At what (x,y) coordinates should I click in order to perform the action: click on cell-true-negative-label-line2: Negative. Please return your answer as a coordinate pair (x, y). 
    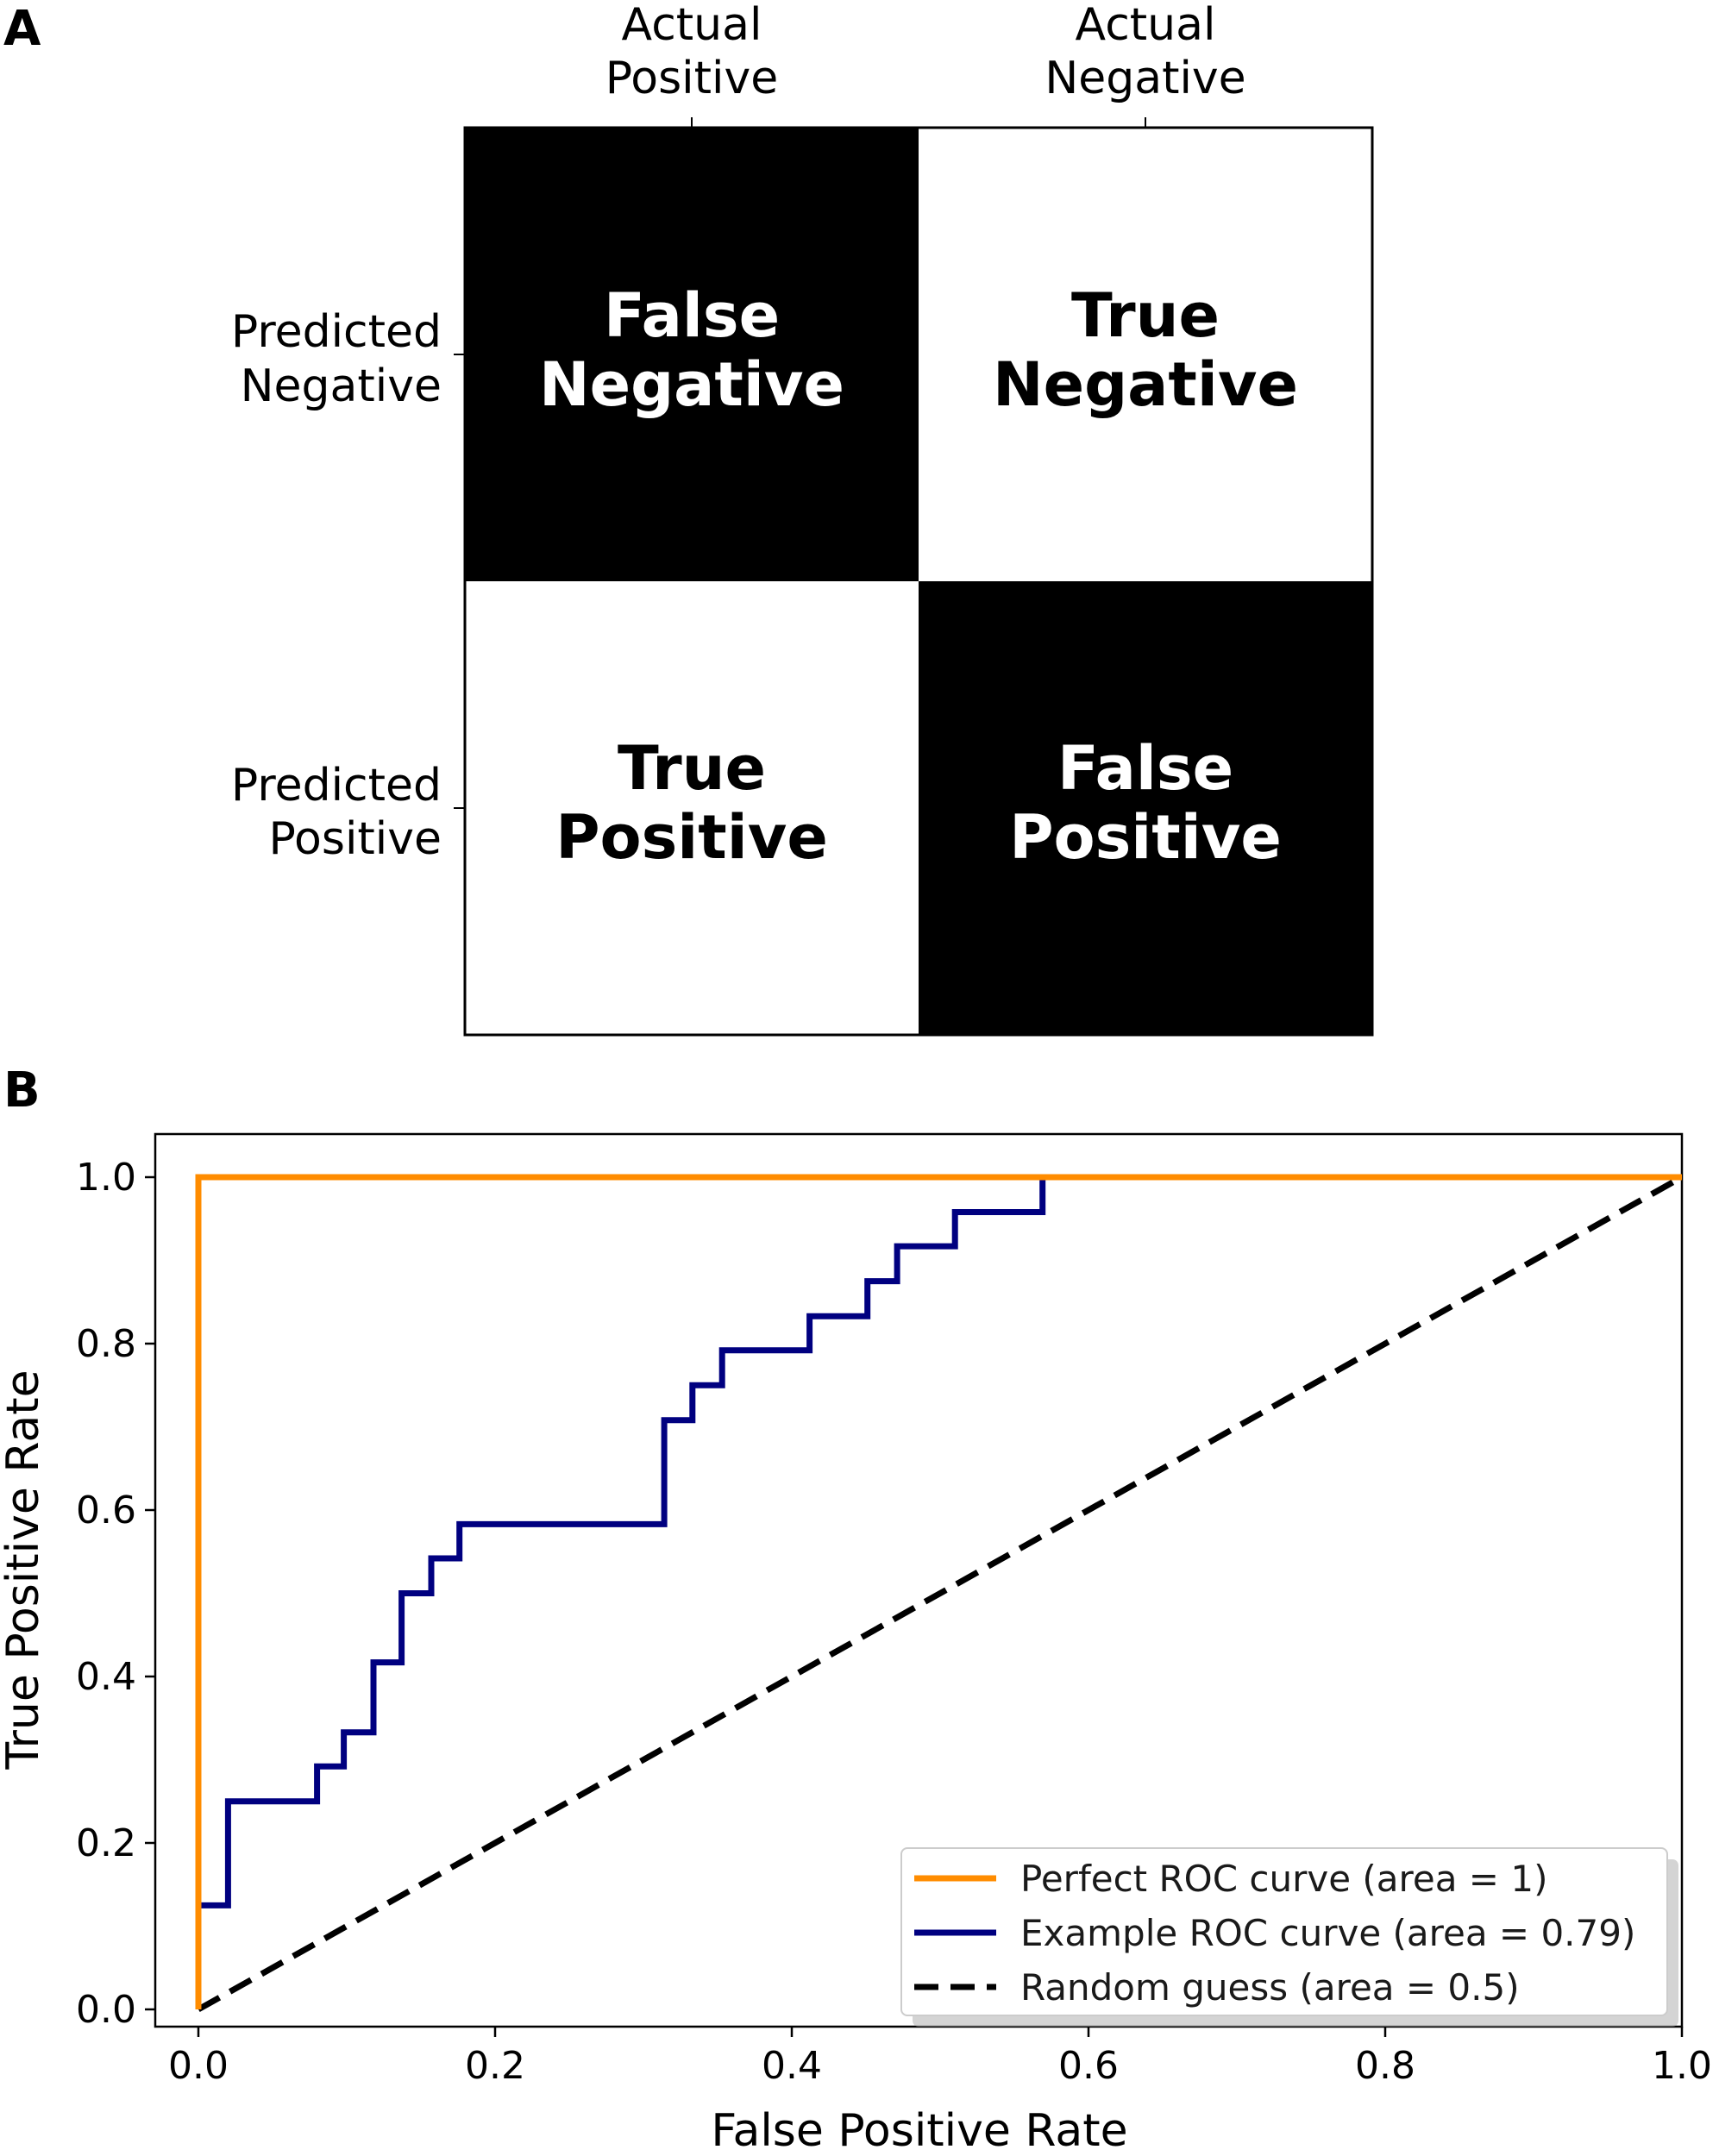
    Looking at the image, I should click on (1145, 384).